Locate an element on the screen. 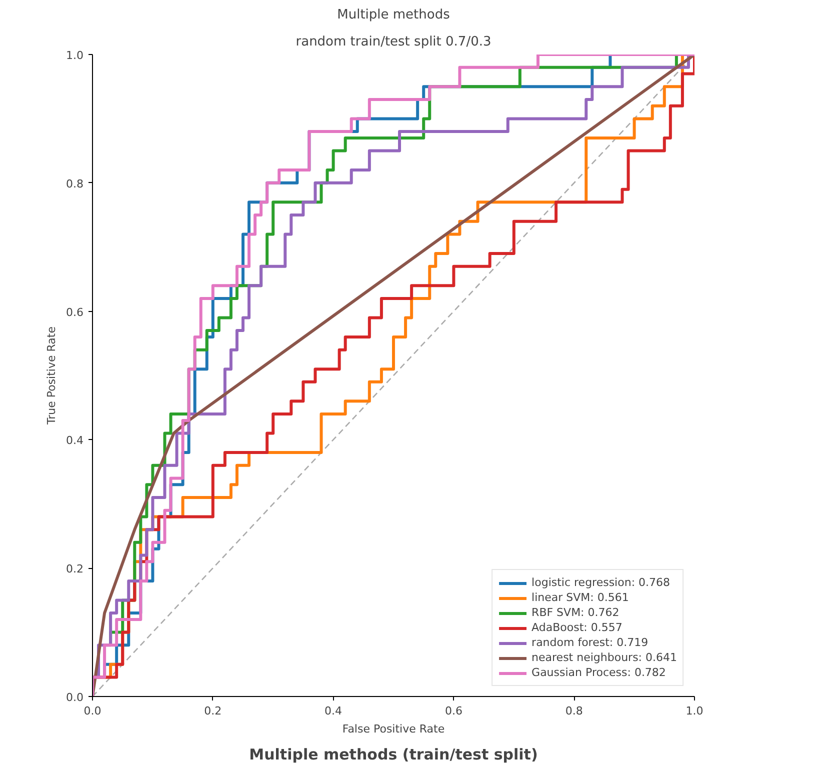 This screenshot has width=831, height=768. legend-label: logistic regression: 0.768 is located at coordinates (601, 582).